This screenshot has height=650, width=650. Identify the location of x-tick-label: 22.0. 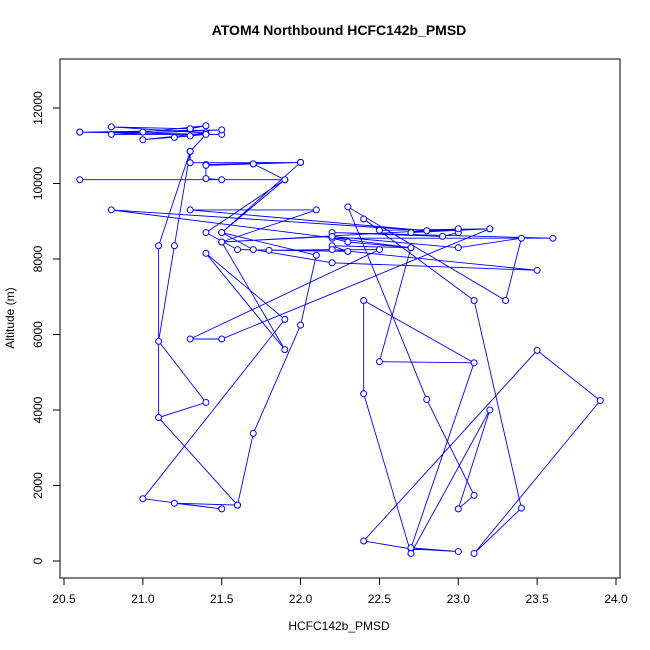
(301, 599).